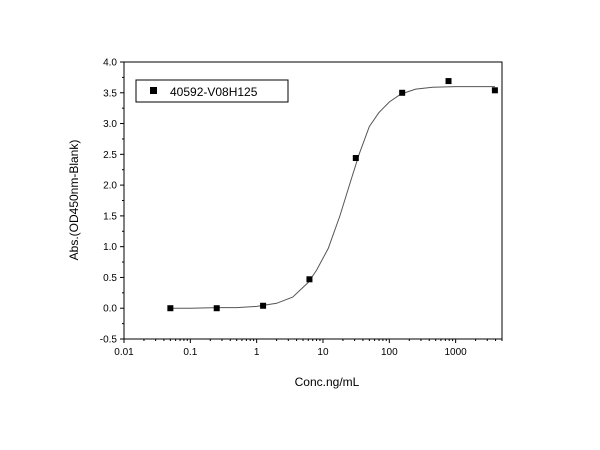 The width and height of the screenshot is (600, 450). Describe the element at coordinates (327, 382) in the screenshot. I see `x-axis-title: Conc.ng/mL` at that location.